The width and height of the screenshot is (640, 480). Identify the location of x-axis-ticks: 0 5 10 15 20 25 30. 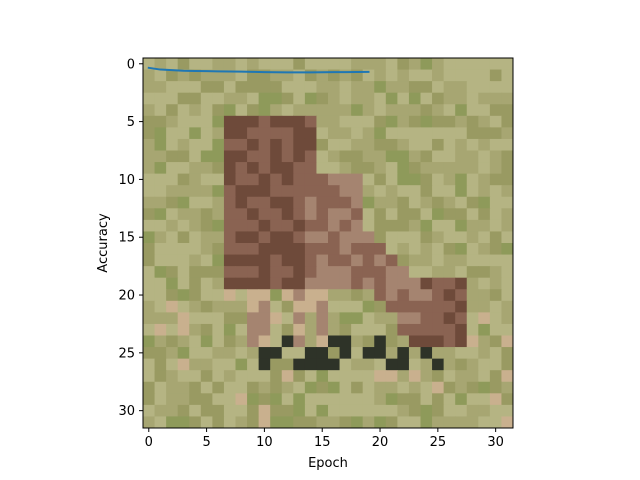
(324, 439).